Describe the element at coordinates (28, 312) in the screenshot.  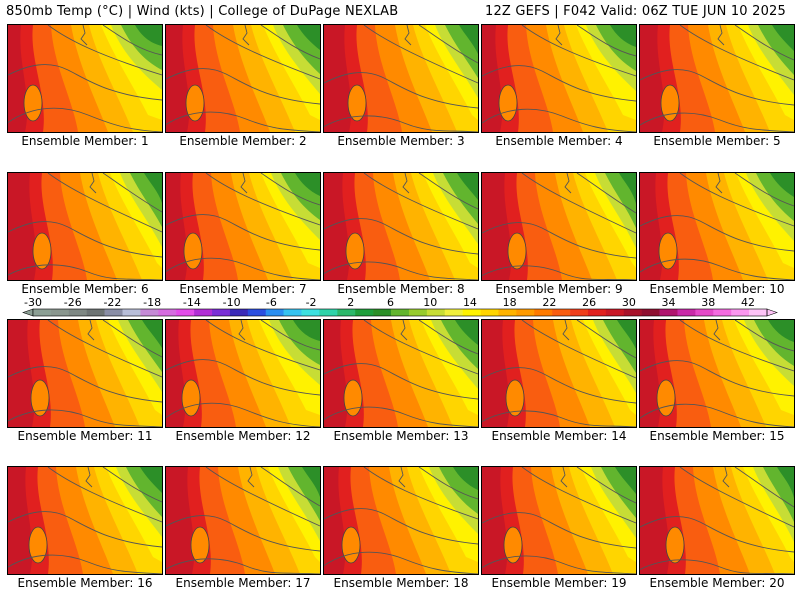
I see `colorbar-left-arrow` at that location.